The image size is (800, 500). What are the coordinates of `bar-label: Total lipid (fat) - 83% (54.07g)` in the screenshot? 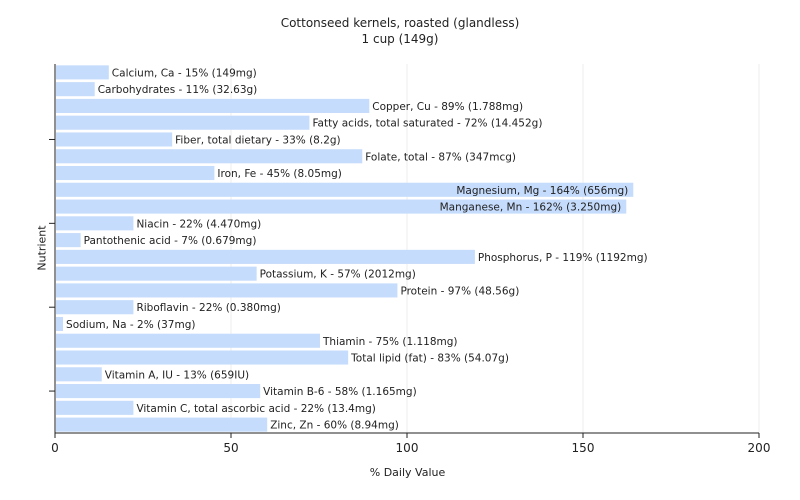 It's located at (429, 359).